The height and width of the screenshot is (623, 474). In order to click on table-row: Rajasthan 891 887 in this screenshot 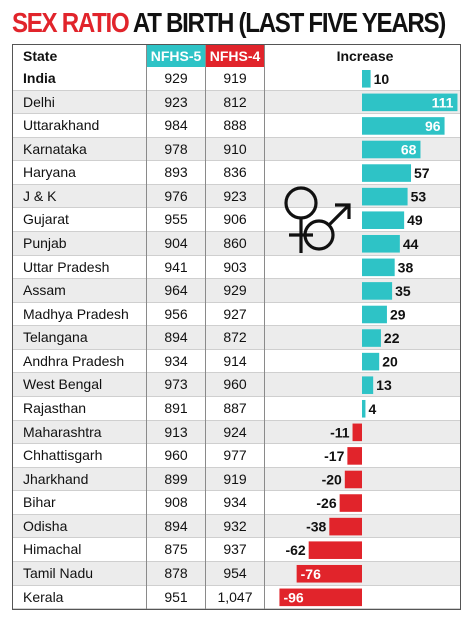, I will do `click(236, 409)`.